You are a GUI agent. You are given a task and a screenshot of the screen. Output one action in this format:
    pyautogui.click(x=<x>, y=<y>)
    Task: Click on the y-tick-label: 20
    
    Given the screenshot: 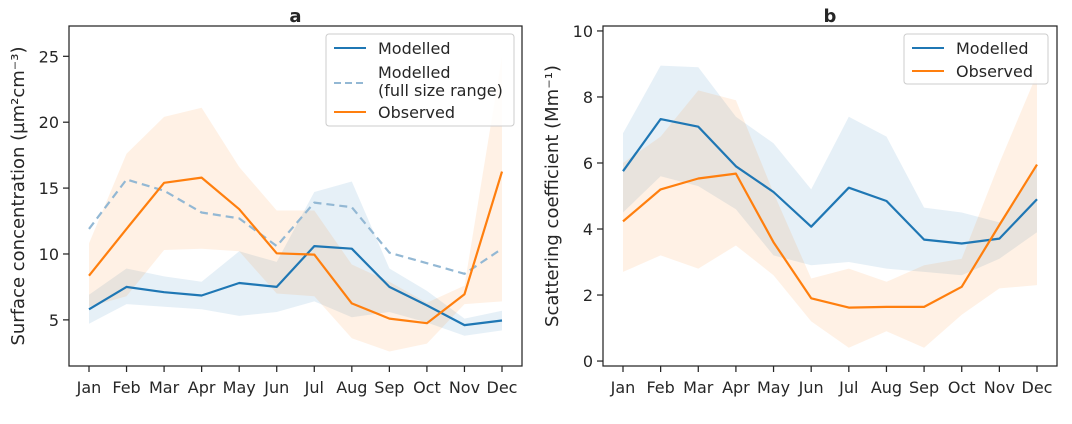 What is the action you would take?
    pyautogui.click(x=49, y=122)
    